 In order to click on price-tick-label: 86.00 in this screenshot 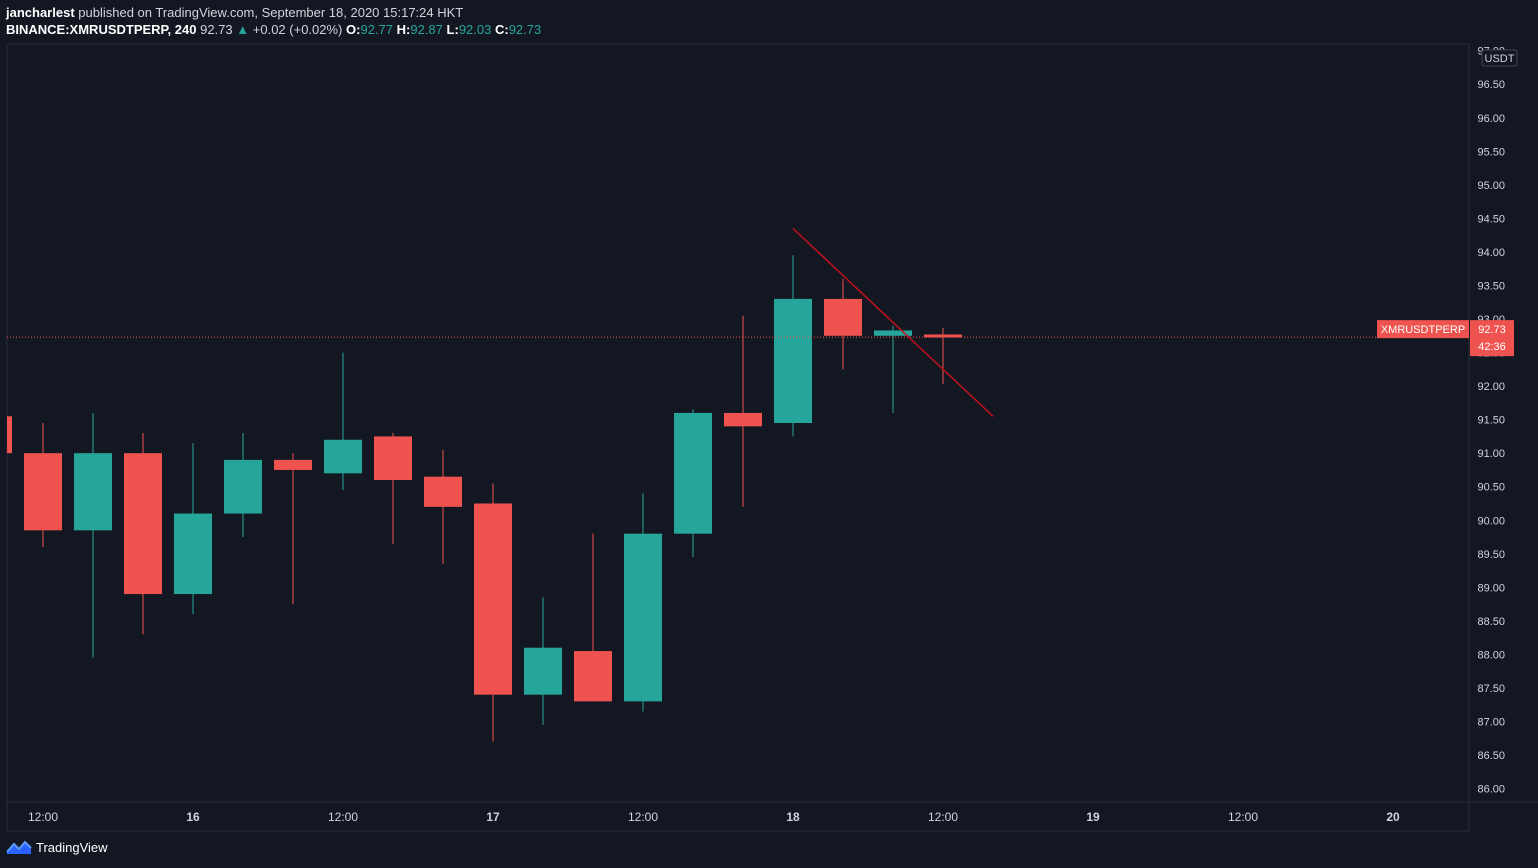, I will do `click(1491, 790)`.